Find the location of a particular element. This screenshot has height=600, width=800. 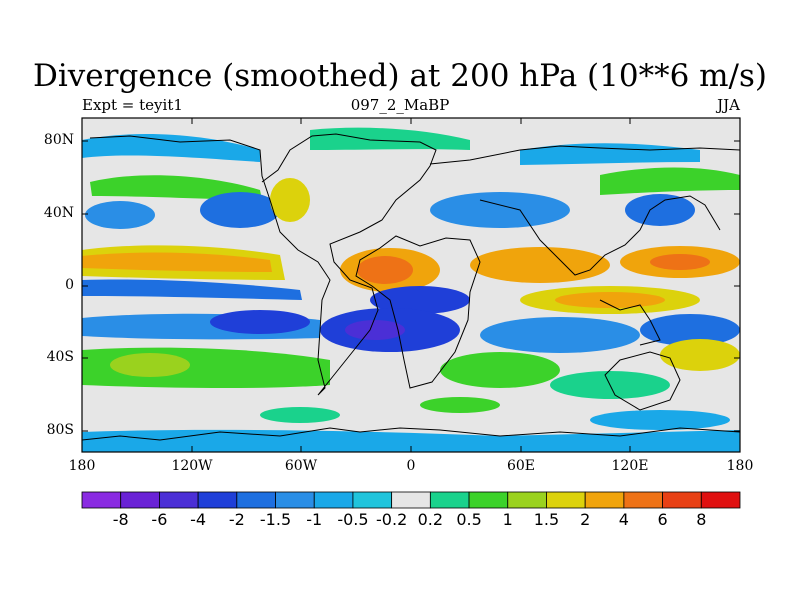

run-id-label: 097_2_MaBP is located at coordinates (400, 105).